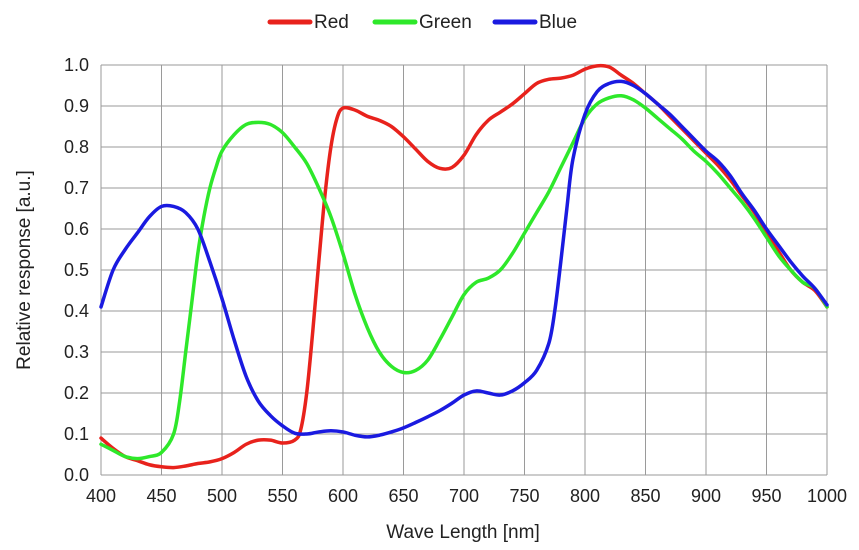  I want to click on x-axis-ticks: 400 450 500 550 600 650 700 750 800 850 900 950 1000, so click(466, 496).